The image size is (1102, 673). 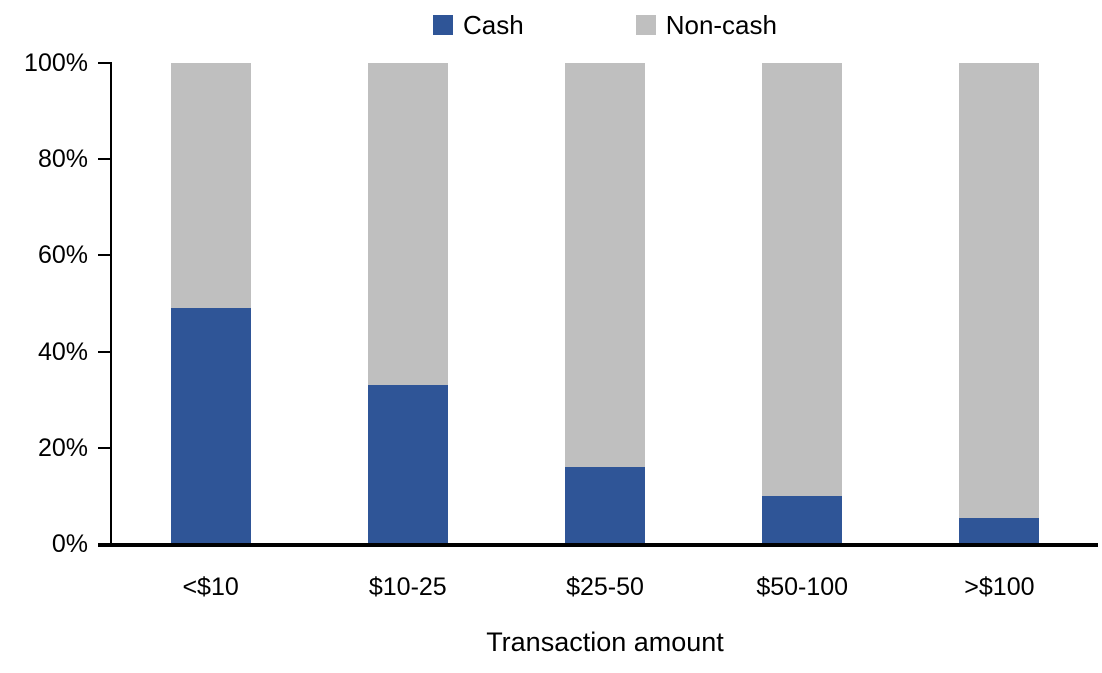 I want to click on legend-item-cash: Cash, so click(x=478, y=25).